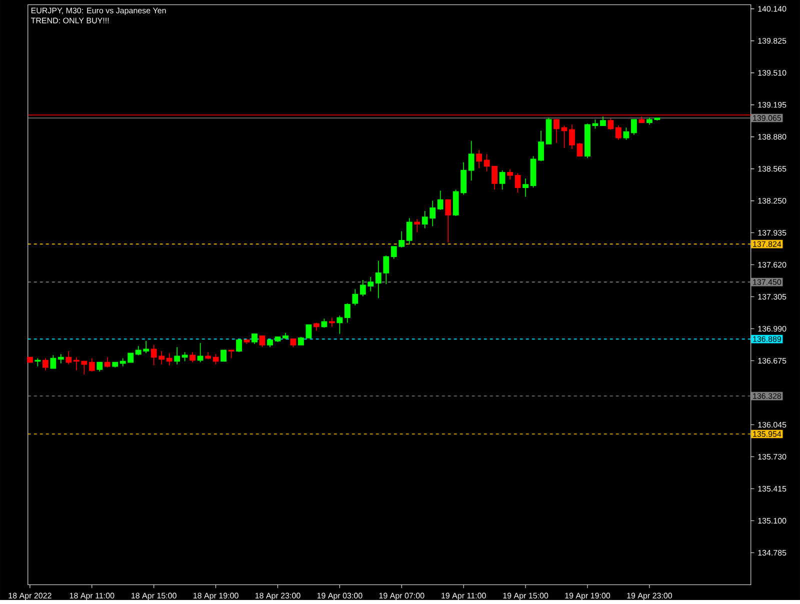  I want to click on ref-line-label: 135.954, so click(767, 433).